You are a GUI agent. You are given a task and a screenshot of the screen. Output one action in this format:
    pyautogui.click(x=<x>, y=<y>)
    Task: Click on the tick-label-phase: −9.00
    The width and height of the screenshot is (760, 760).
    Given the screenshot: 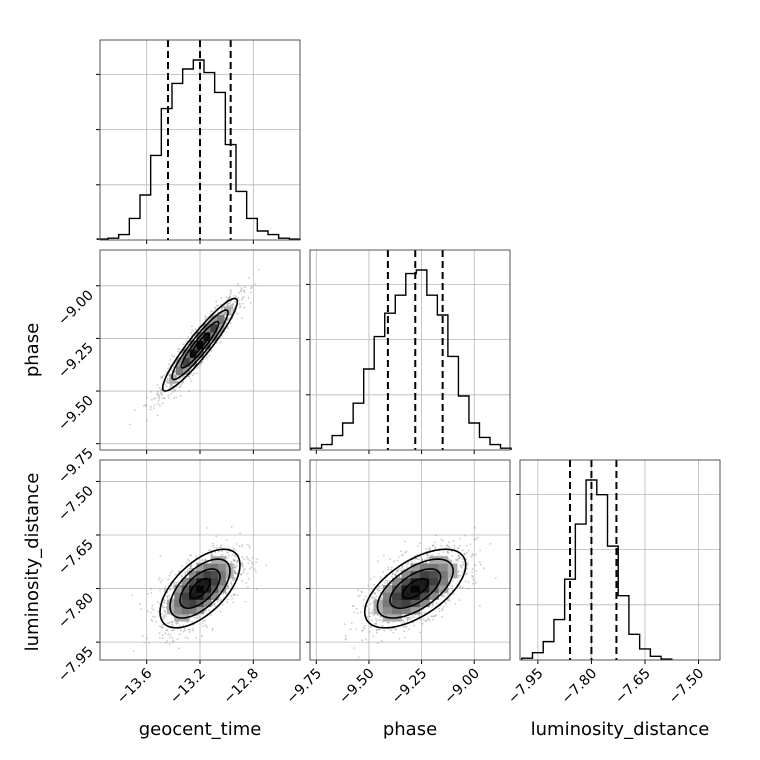 What is the action you would take?
    pyautogui.click(x=76, y=308)
    